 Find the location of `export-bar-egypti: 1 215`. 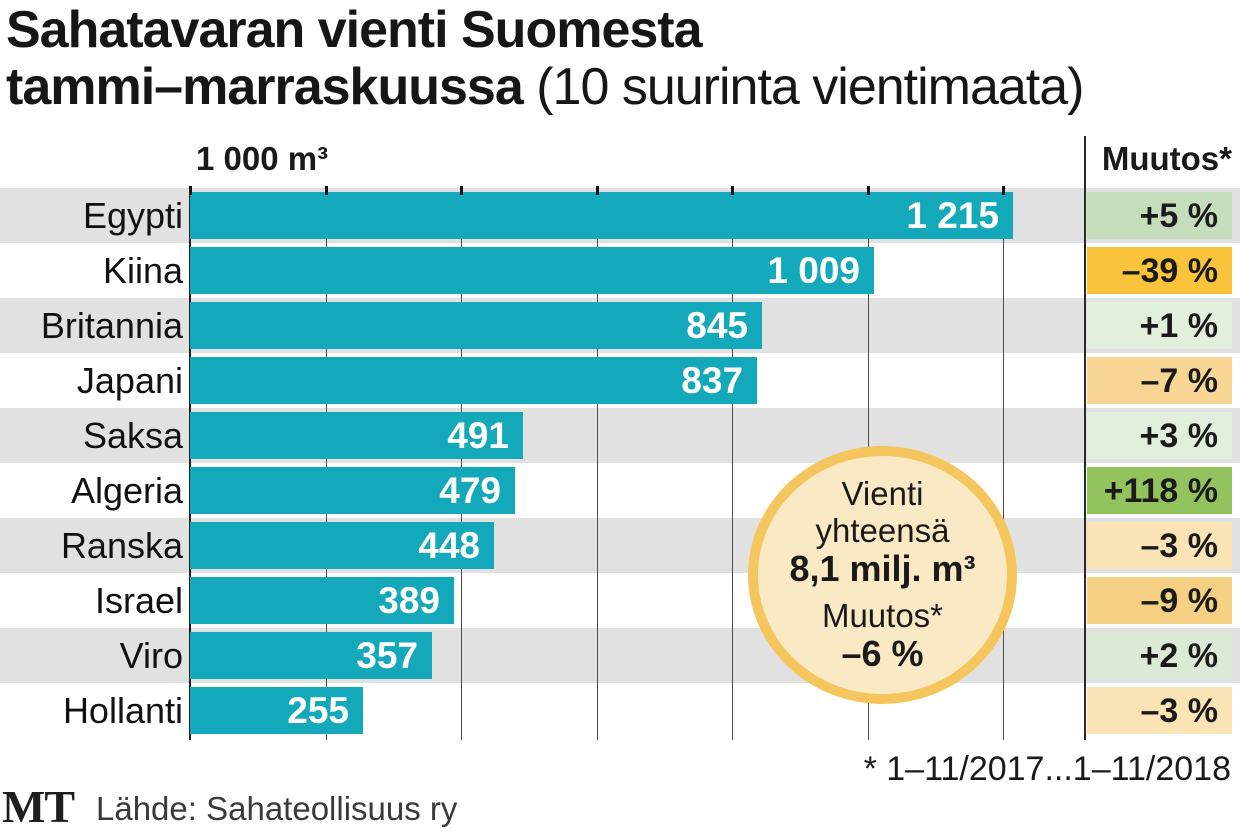

export-bar-egypti: 1 215 is located at coordinates (601, 215).